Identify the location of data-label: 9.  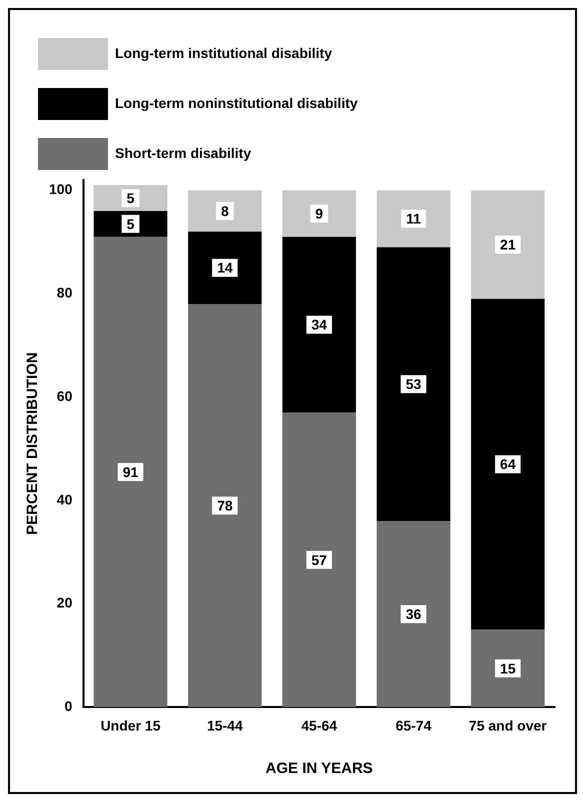
(319, 213).